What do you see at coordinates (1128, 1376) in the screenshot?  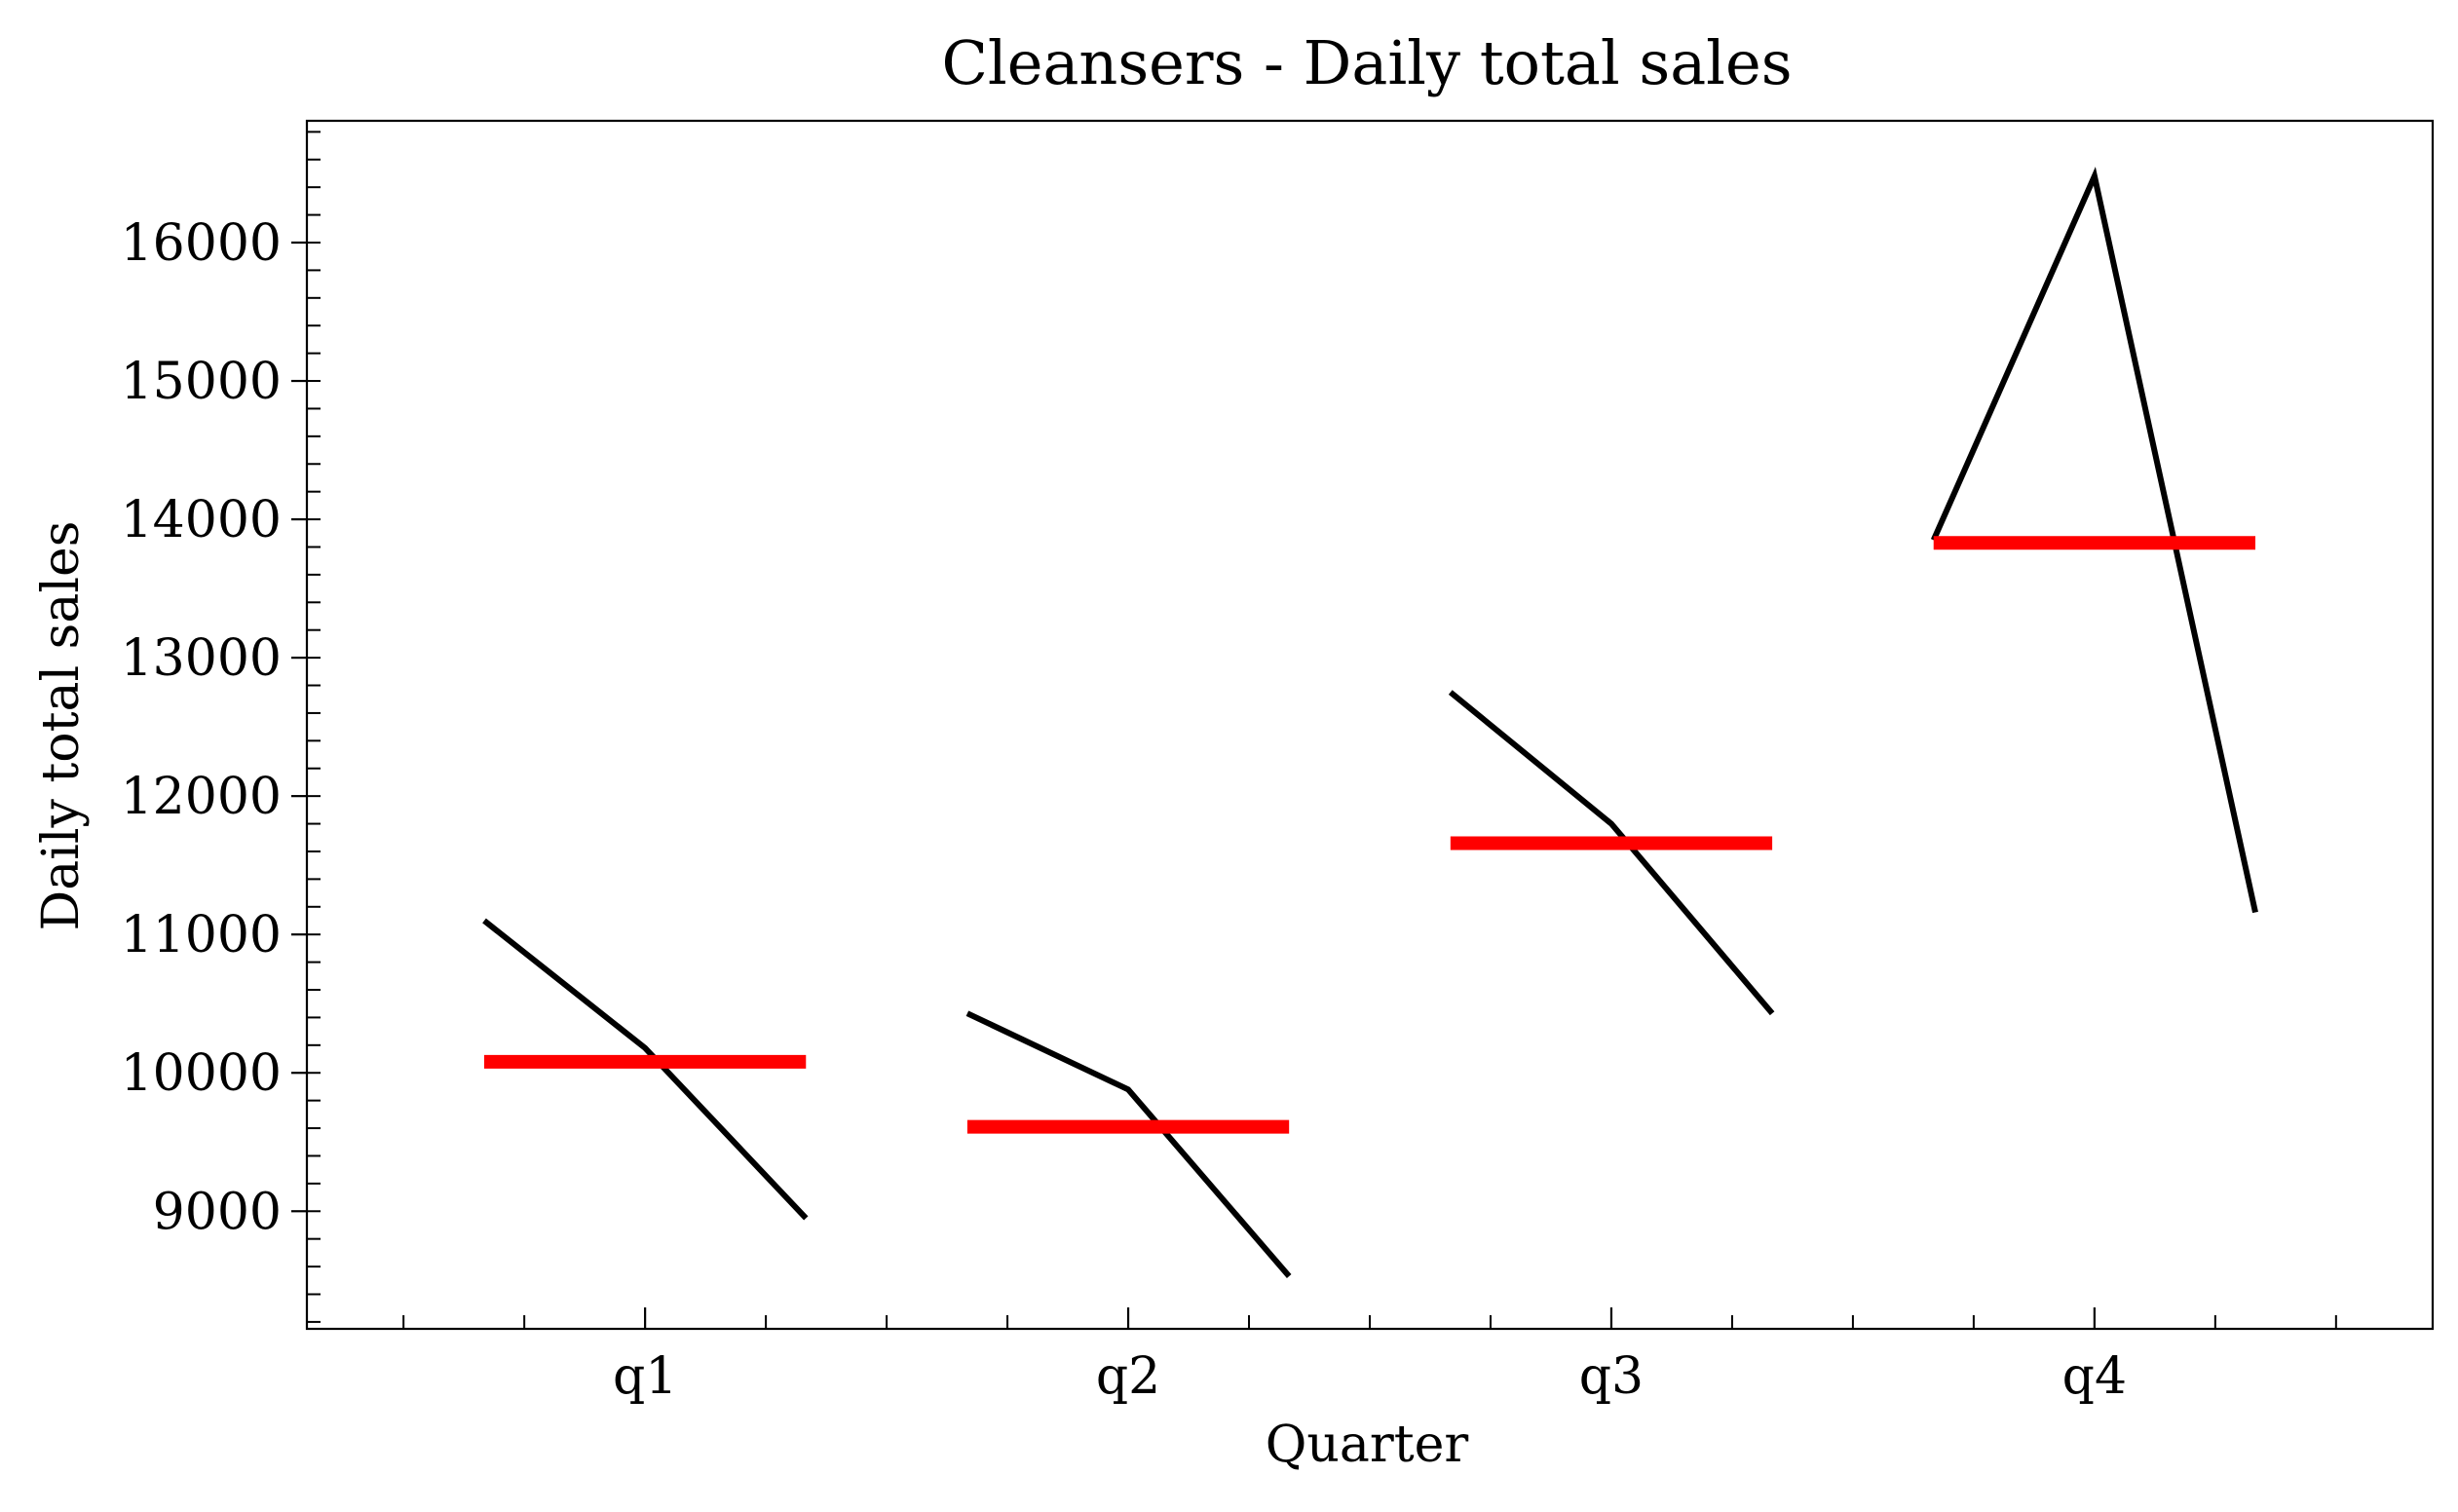 I see `x-tick-label: q2` at bounding box center [1128, 1376].